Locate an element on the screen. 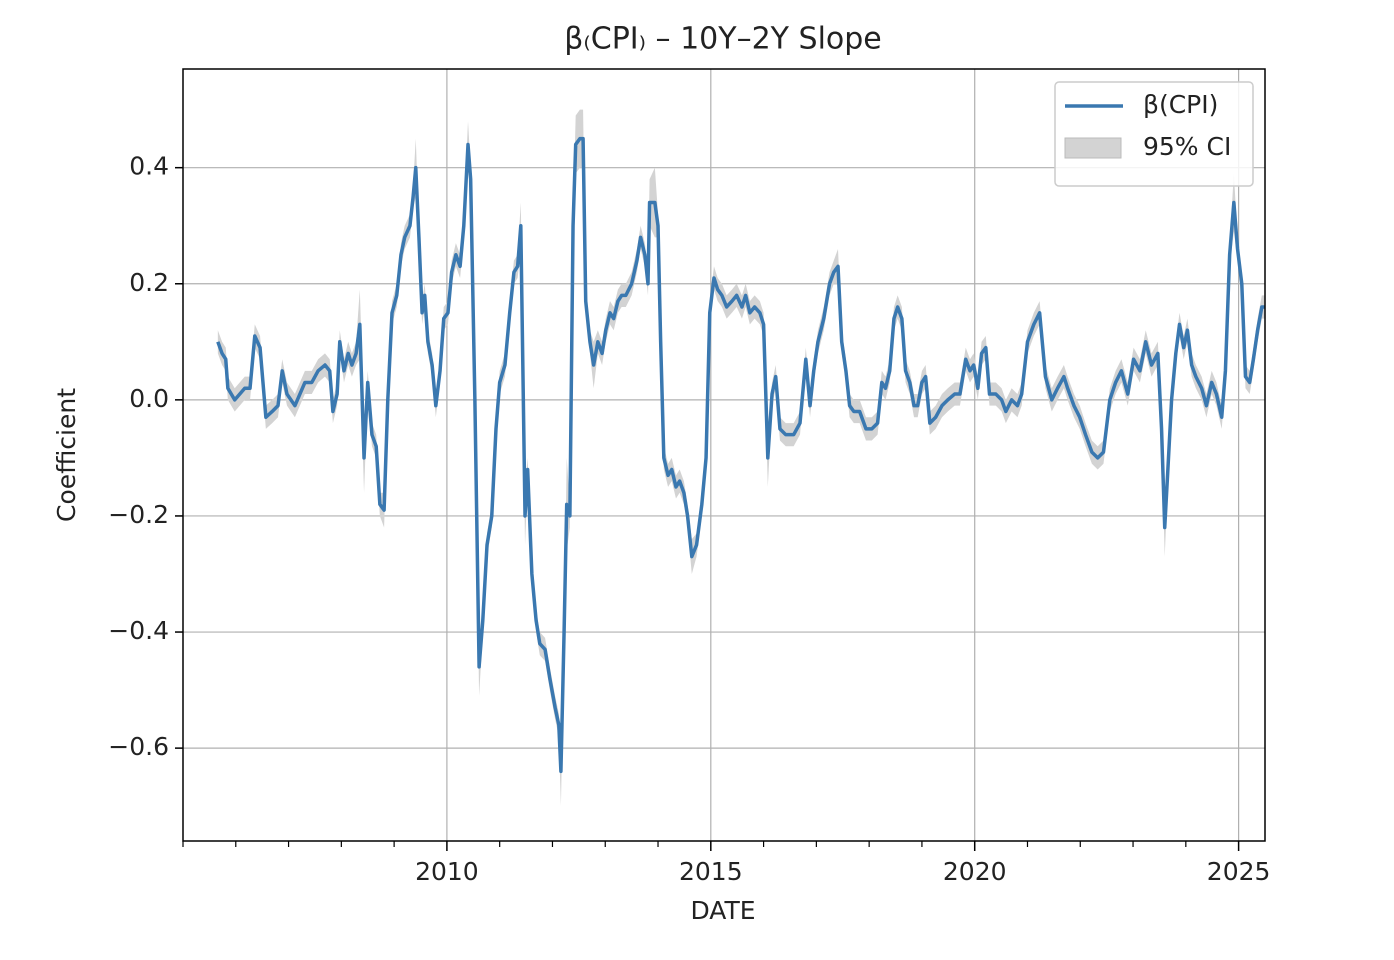 The width and height of the screenshot is (1394, 960). legend-label: β(CPI) is located at coordinates (1180, 104).